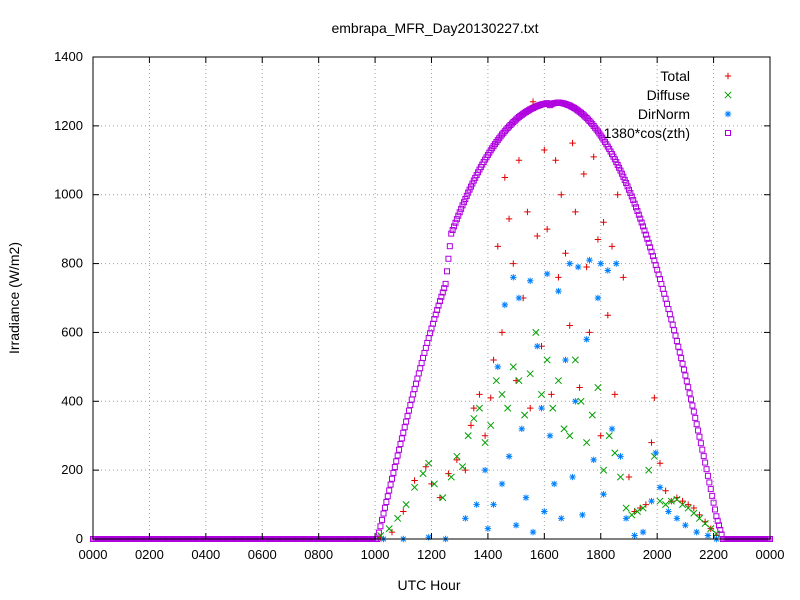  I want to click on x-axis-label: UTC Hour, so click(428, 585).